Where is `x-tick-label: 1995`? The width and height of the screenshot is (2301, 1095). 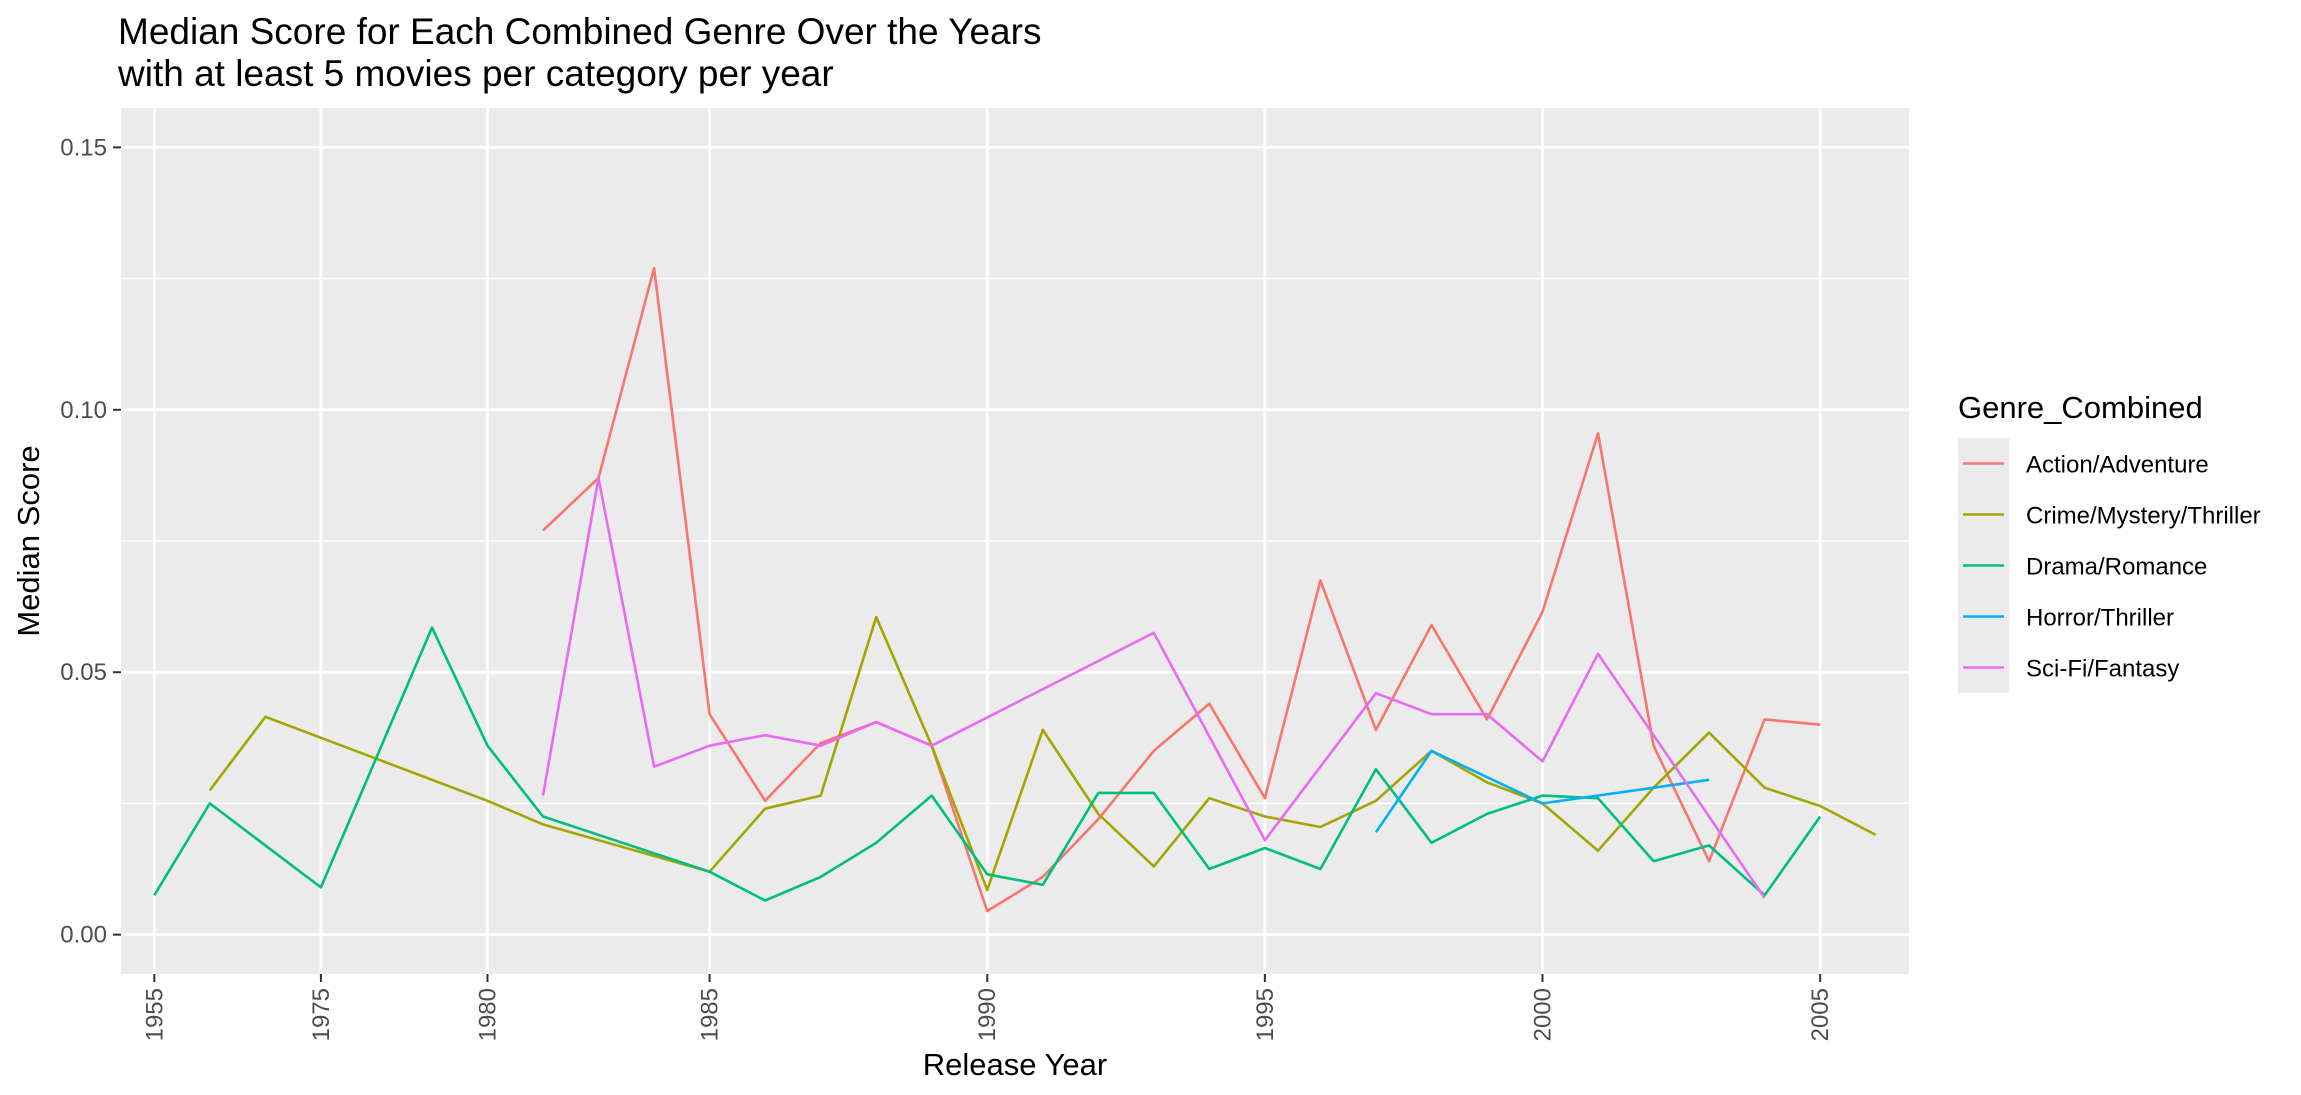 x-tick-label: 1995 is located at coordinates (1265, 1014).